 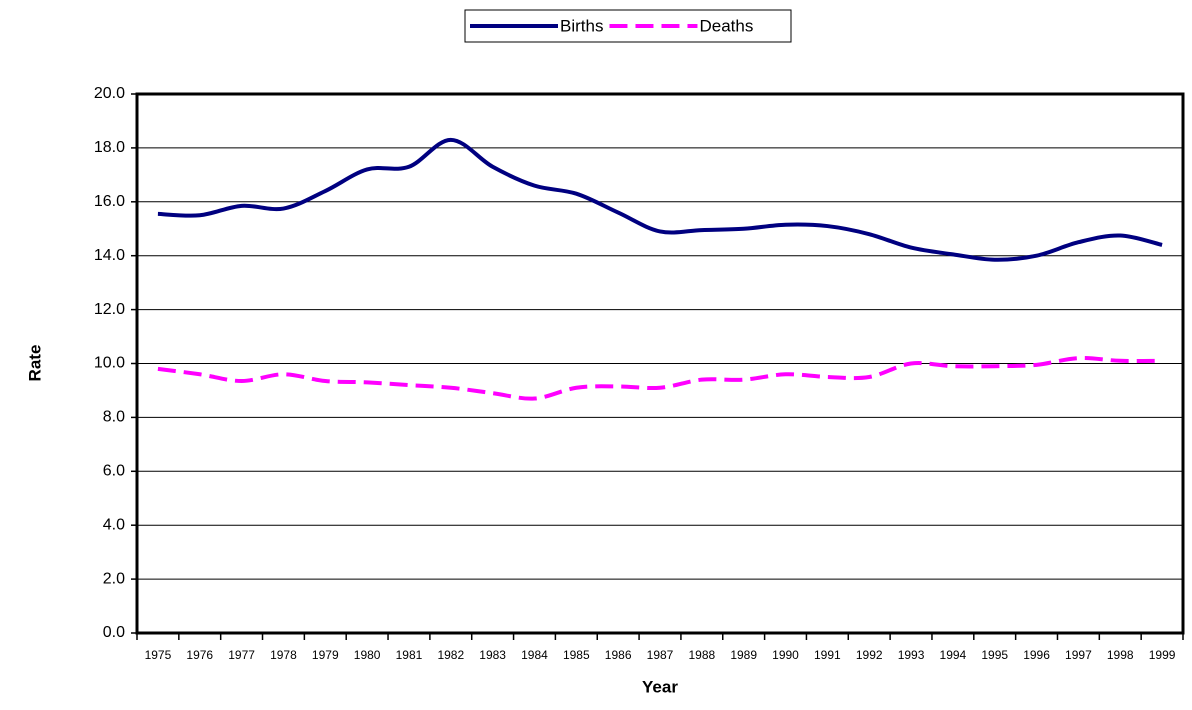 I want to click on x-tick-label: 1986, so click(x=618, y=655).